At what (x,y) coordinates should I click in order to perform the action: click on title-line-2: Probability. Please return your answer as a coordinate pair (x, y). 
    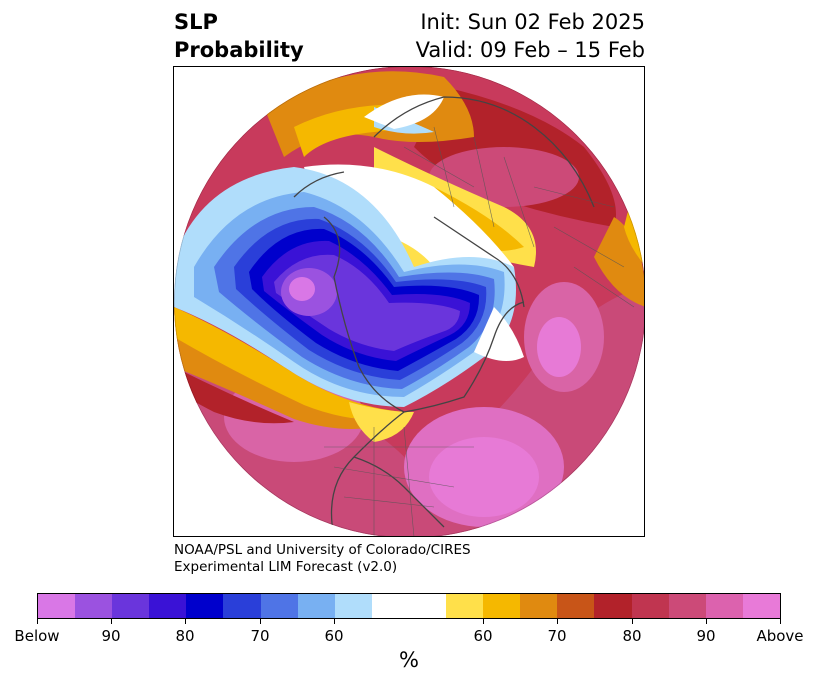
    Looking at the image, I should click on (239, 50).